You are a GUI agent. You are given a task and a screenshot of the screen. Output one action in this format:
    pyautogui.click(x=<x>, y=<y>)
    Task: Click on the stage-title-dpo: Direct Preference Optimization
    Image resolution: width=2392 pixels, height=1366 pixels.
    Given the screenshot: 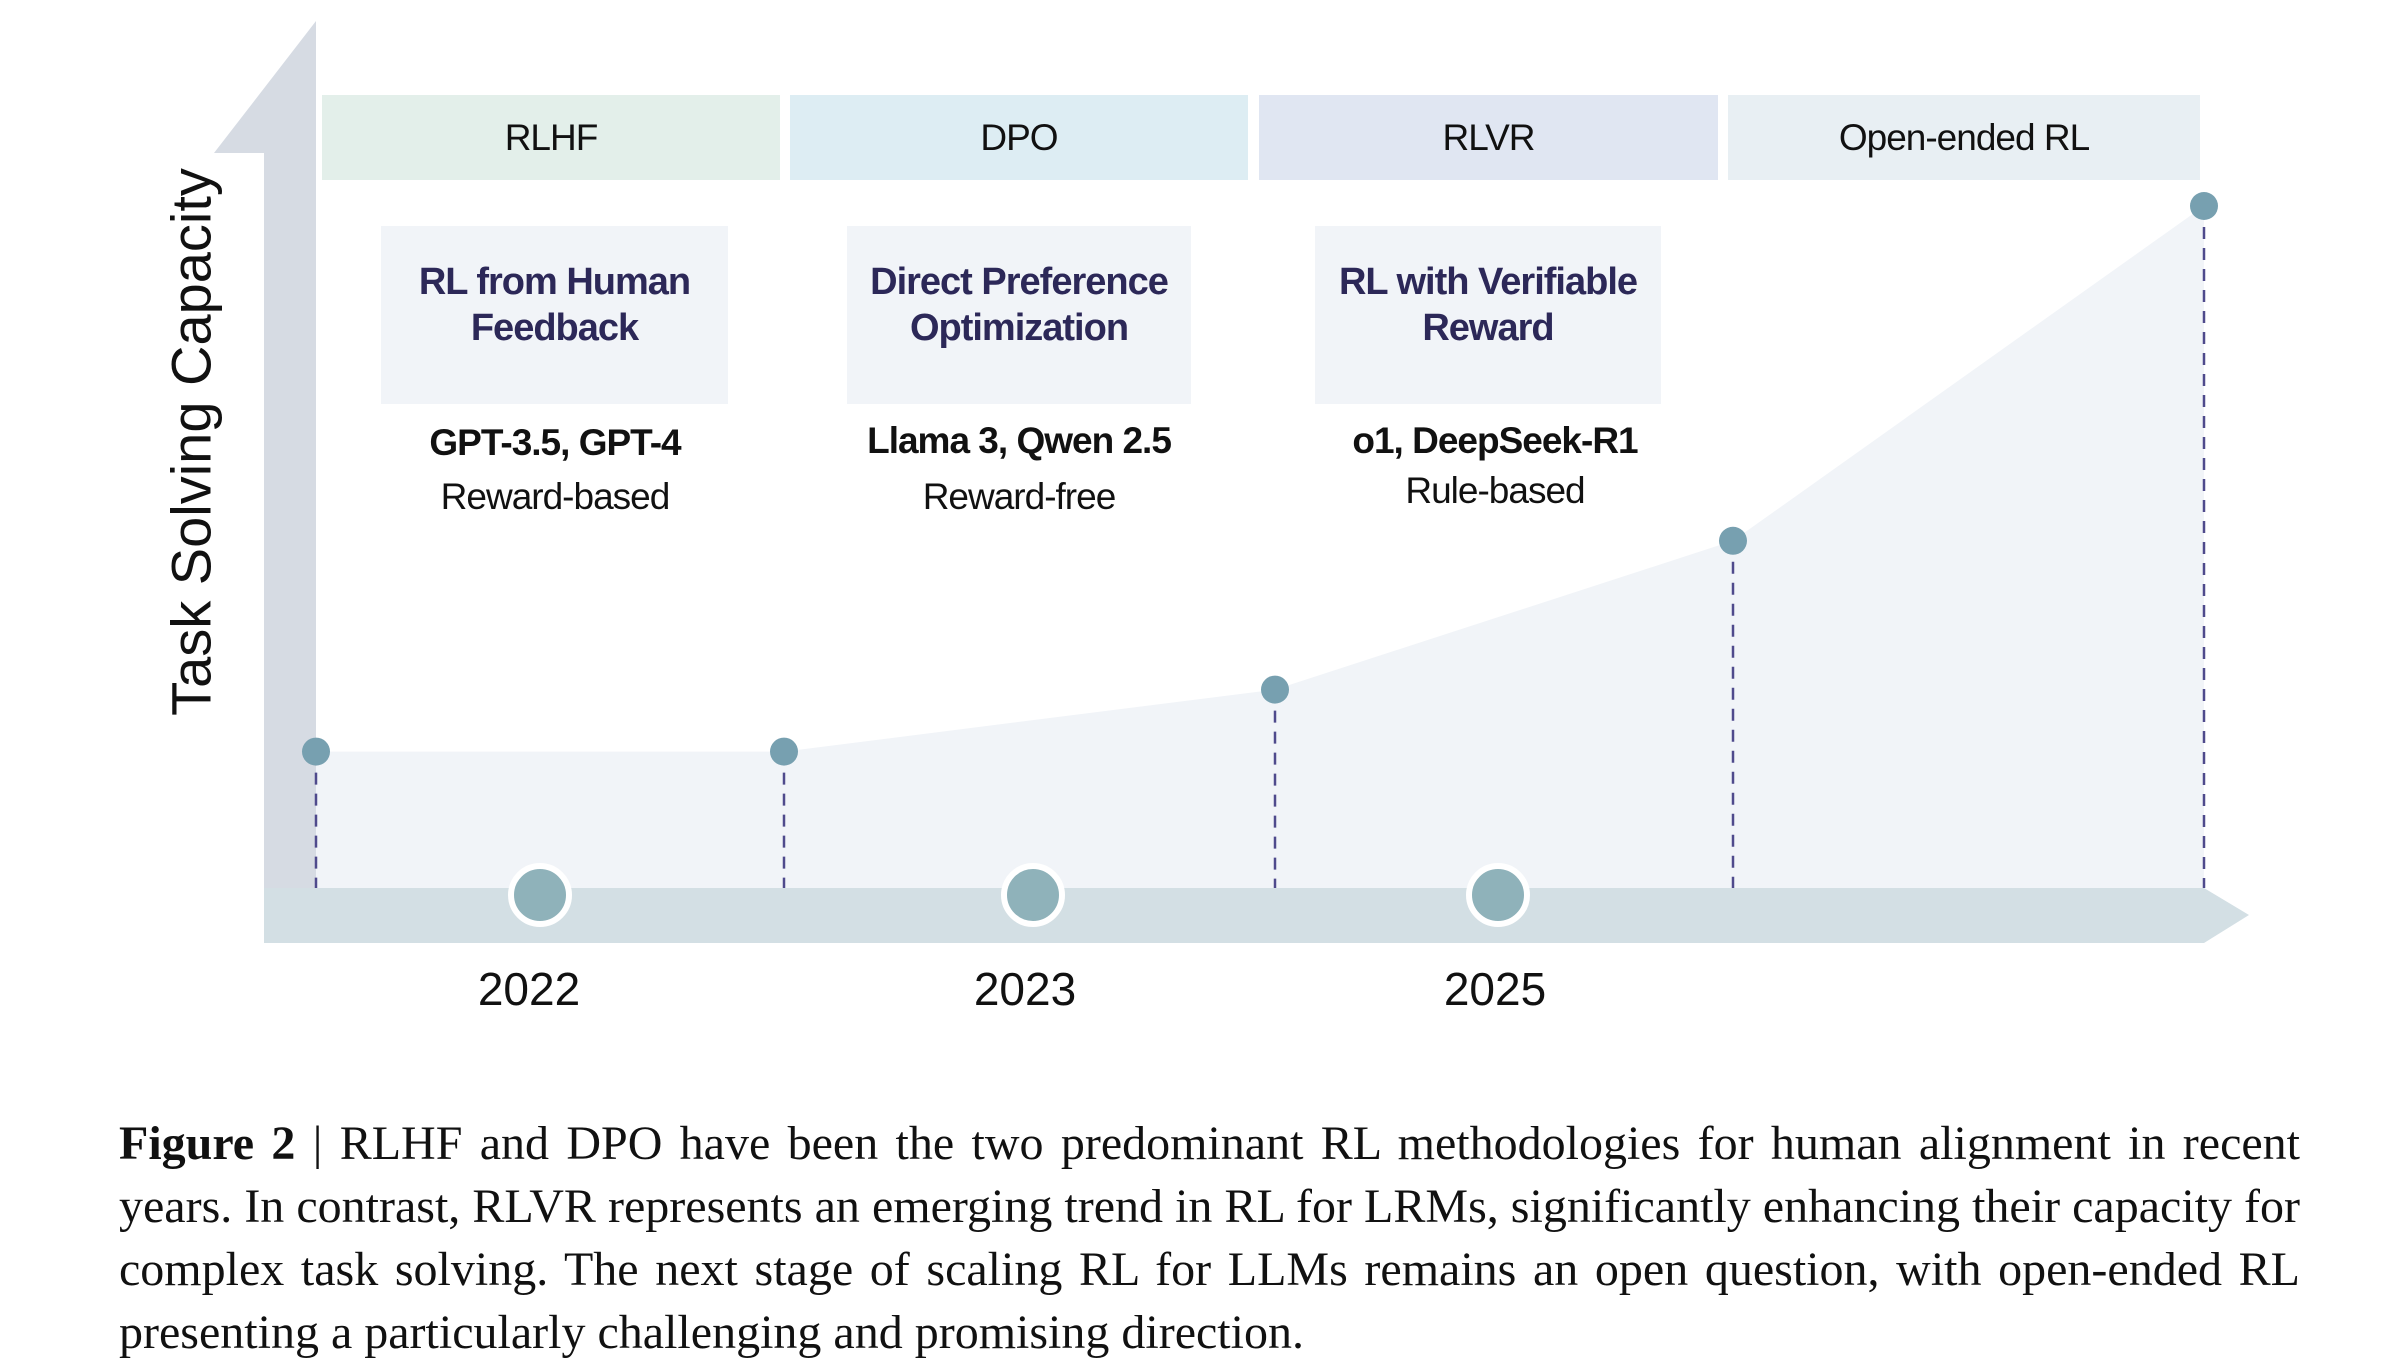 What is the action you would take?
    pyautogui.click(x=1019, y=315)
    